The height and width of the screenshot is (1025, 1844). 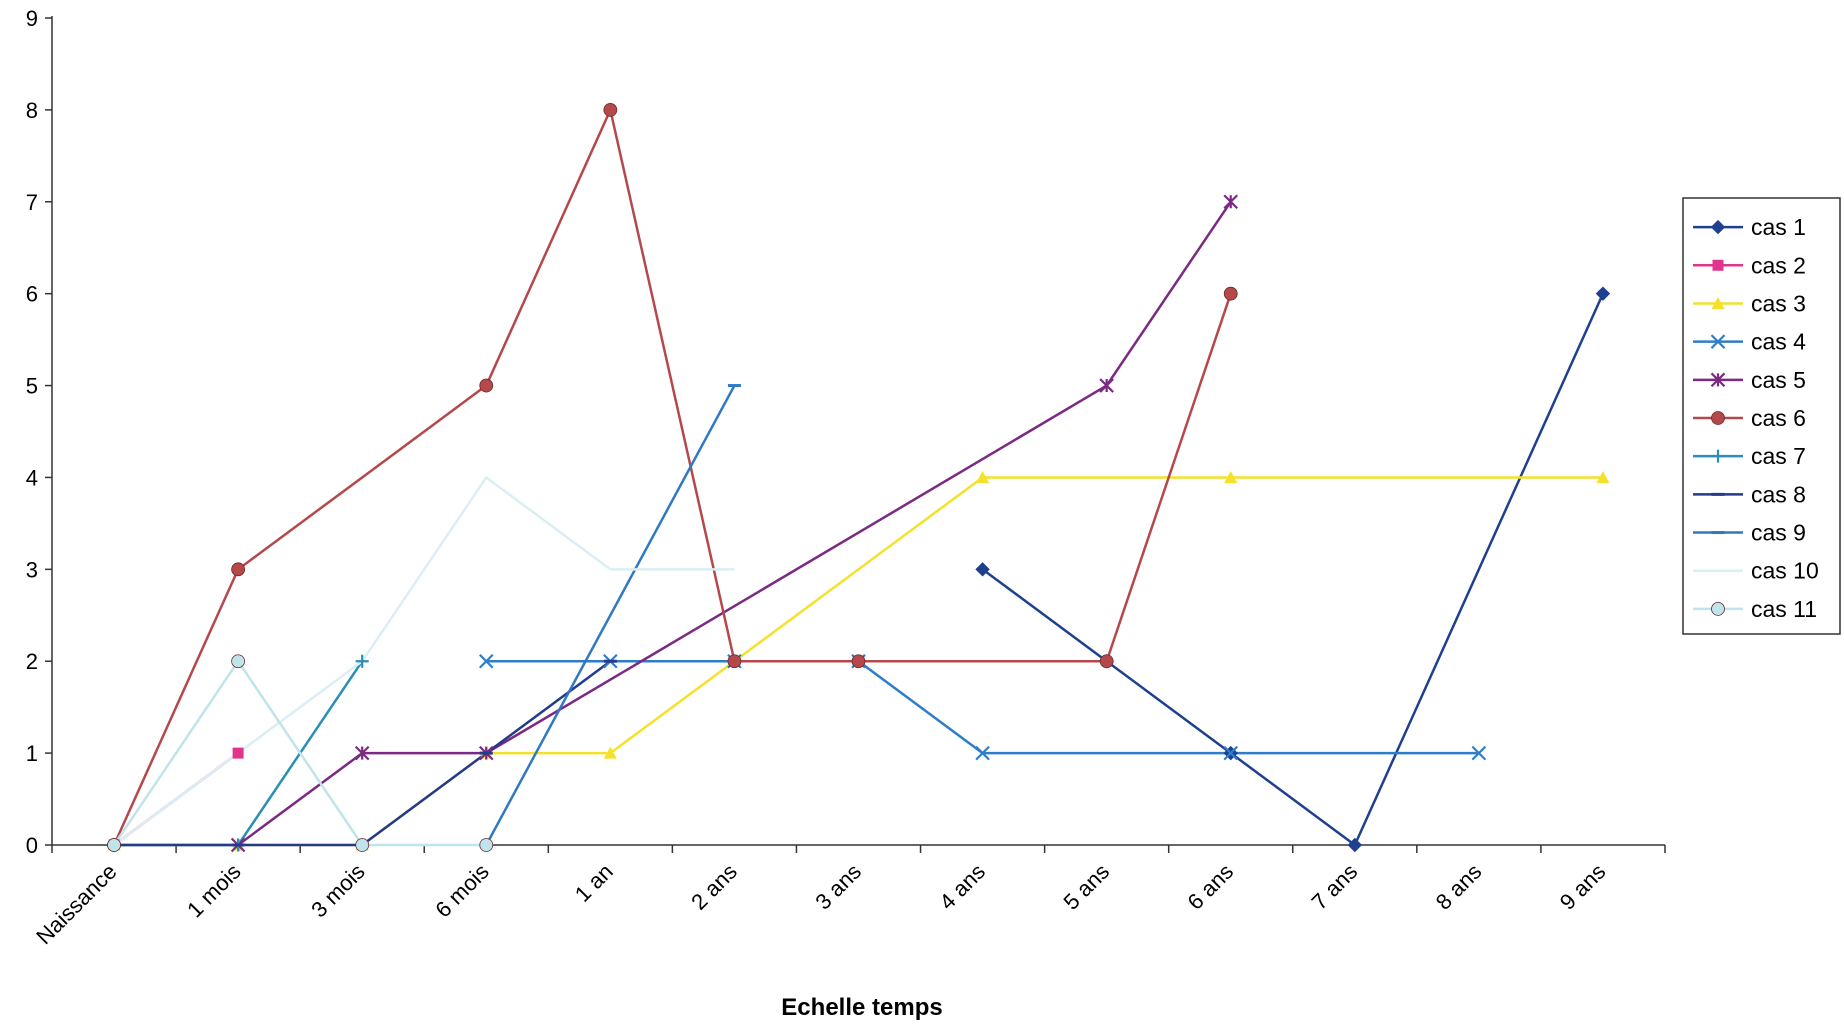 I want to click on x-tick-label: 6 mois, so click(x=461, y=890).